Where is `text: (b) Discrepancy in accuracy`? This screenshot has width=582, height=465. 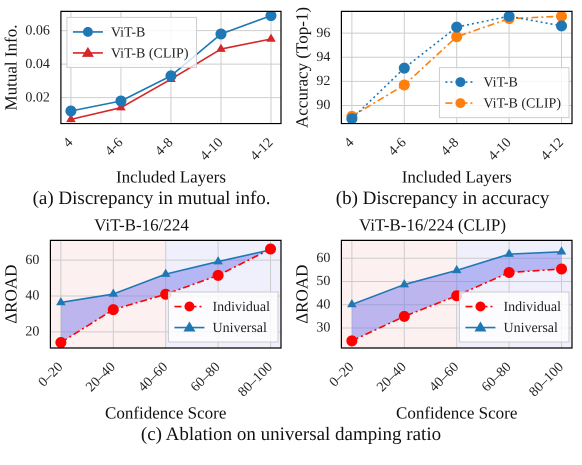
text: (b) Discrepancy in accuracy is located at coordinates (443, 199).